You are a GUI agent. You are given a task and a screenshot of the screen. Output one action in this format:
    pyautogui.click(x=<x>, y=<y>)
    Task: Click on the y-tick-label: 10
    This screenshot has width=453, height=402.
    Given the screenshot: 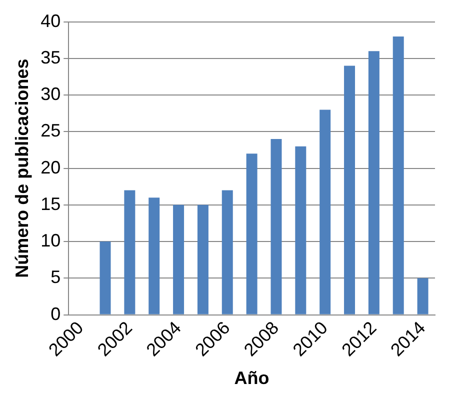 What is the action you would take?
    pyautogui.click(x=50, y=240)
    